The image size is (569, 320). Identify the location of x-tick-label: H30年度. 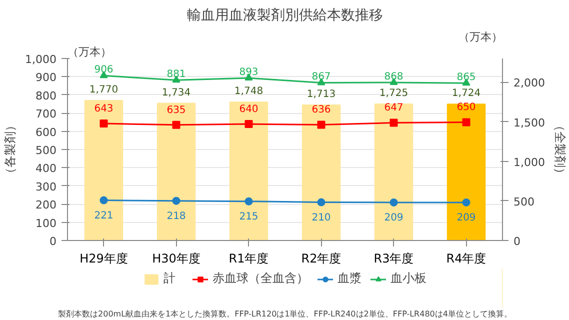
(176, 259).